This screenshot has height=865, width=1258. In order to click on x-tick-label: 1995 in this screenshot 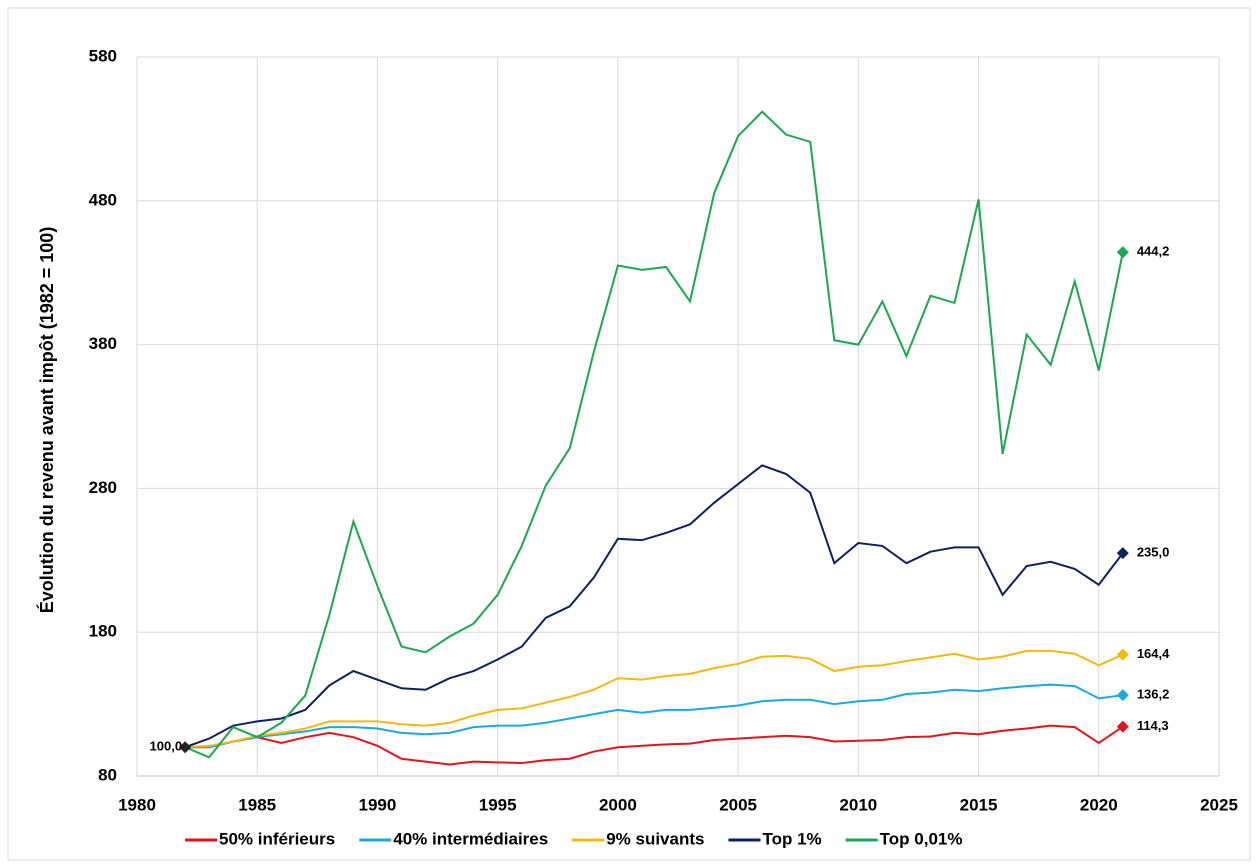, I will do `click(498, 804)`.